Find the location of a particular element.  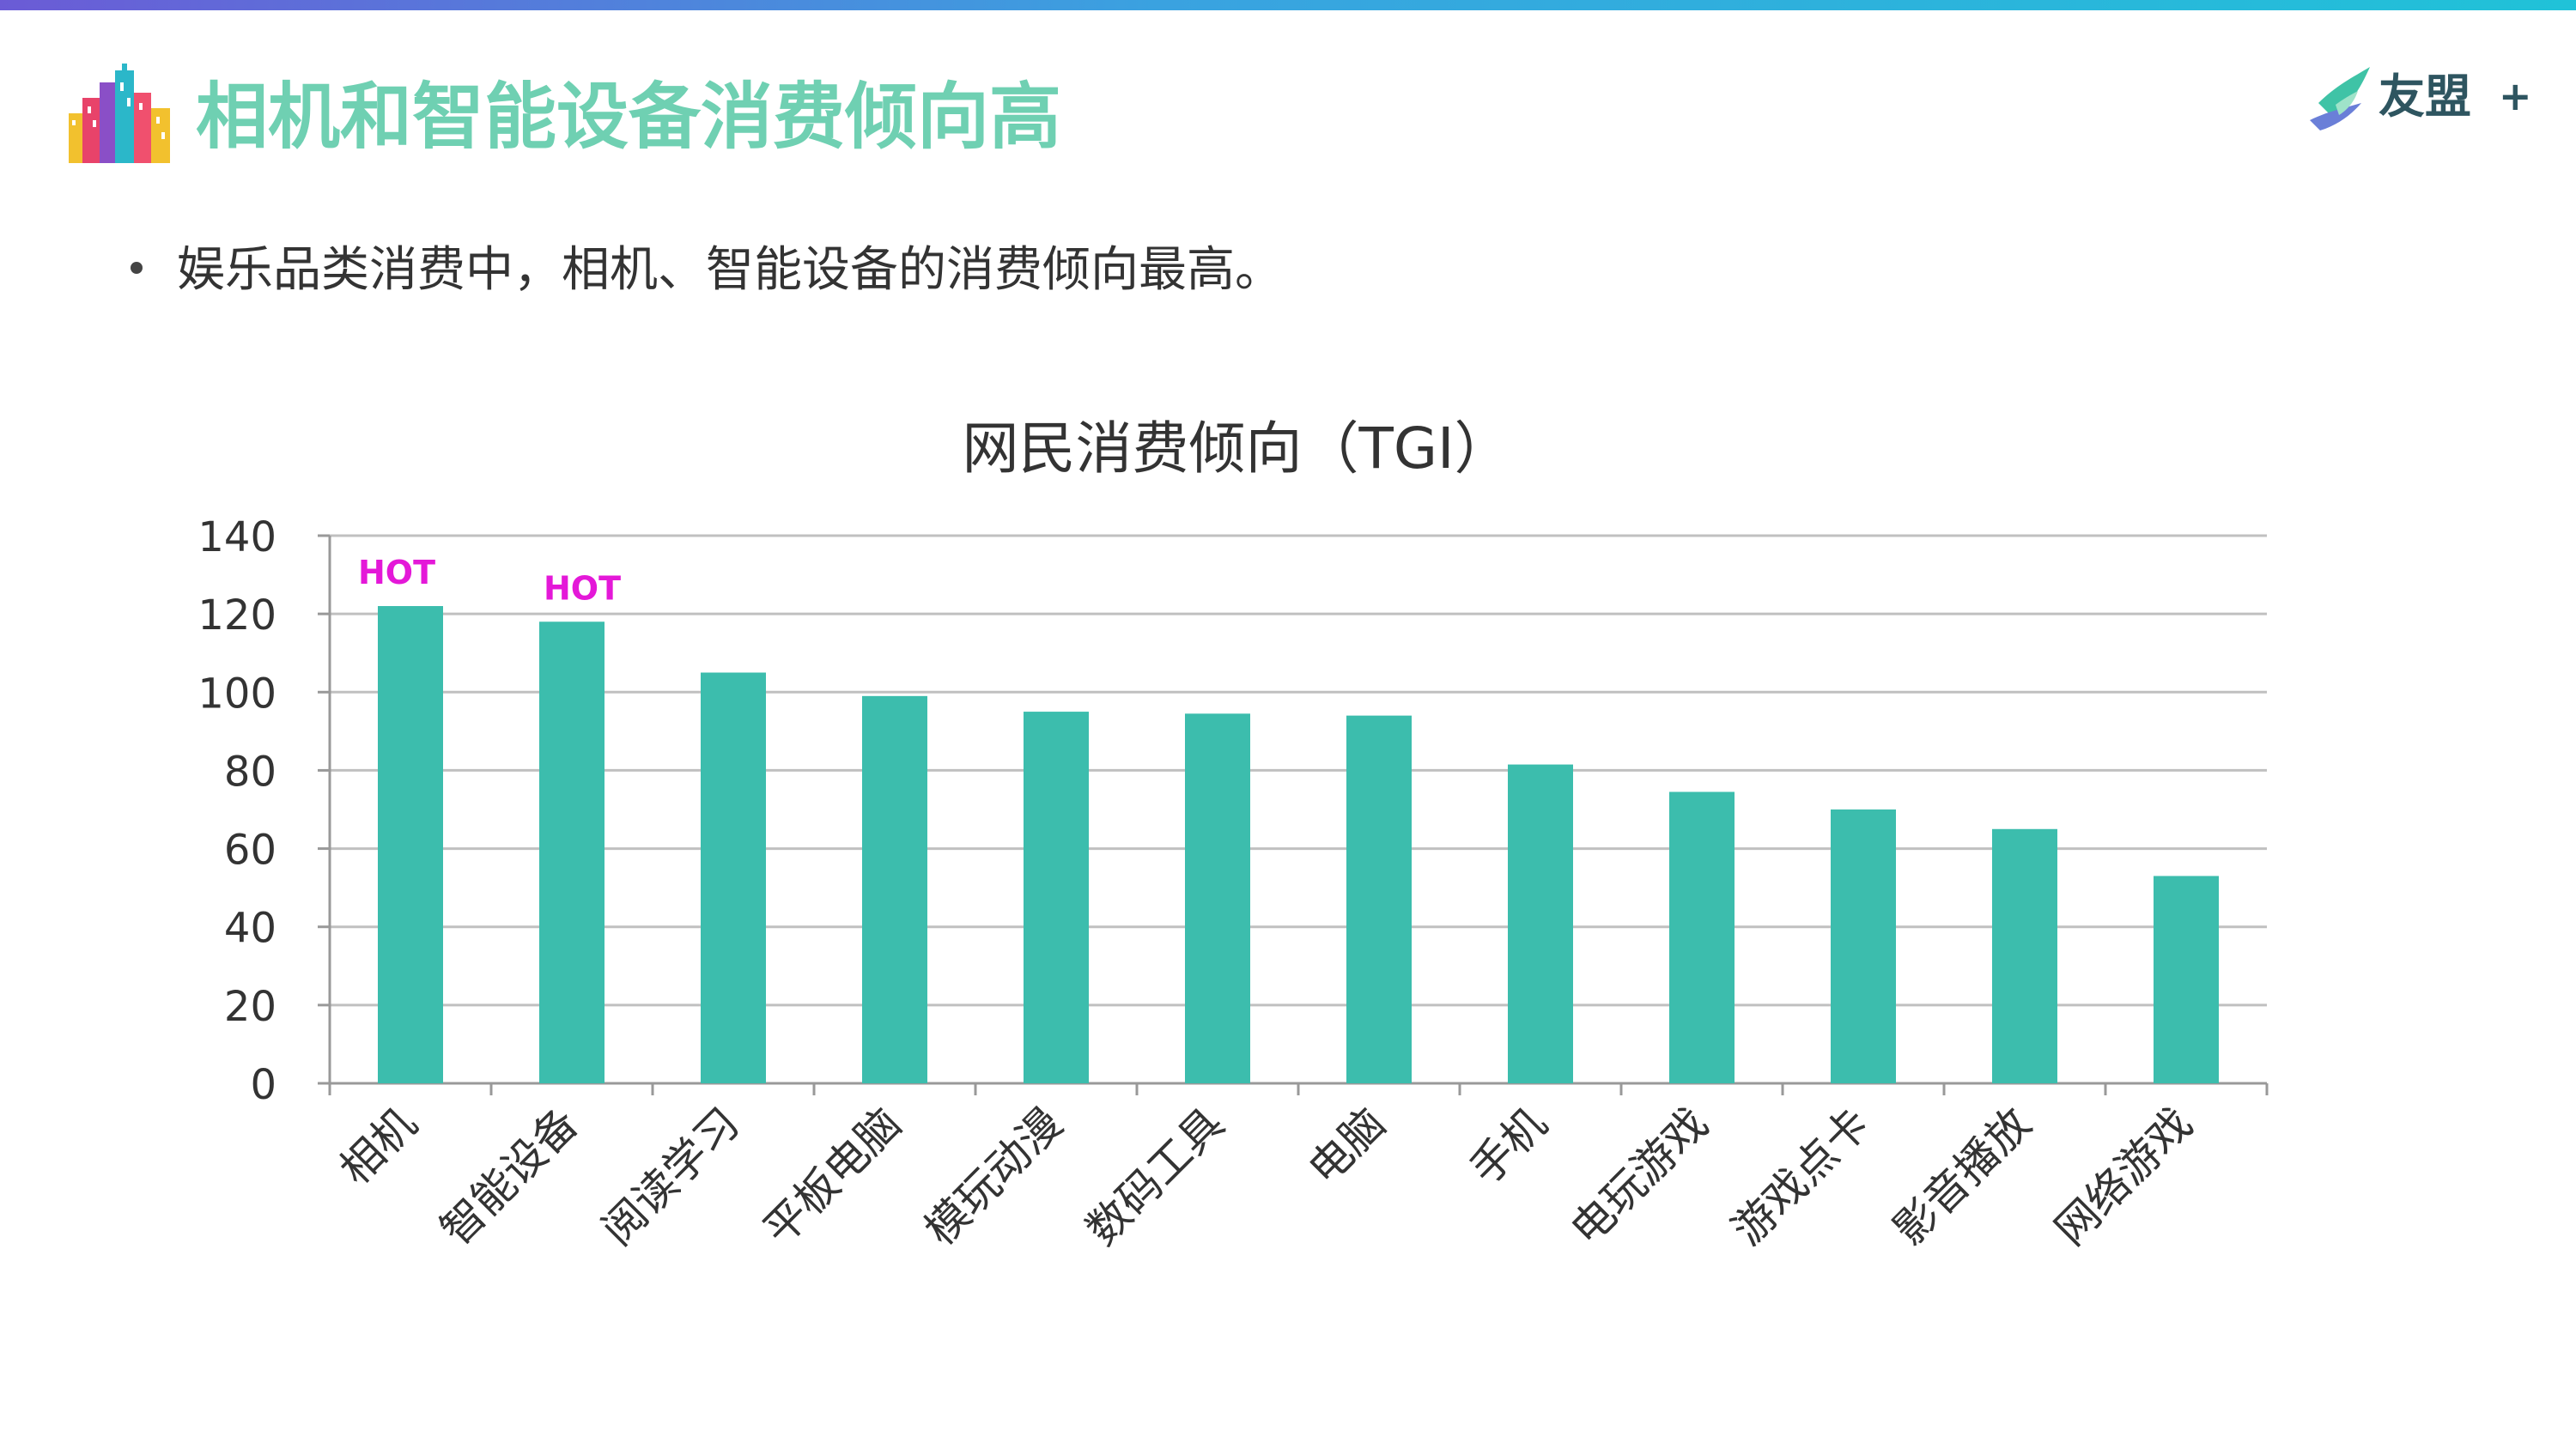

city-buildings-icon is located at coordinates (119, 114).